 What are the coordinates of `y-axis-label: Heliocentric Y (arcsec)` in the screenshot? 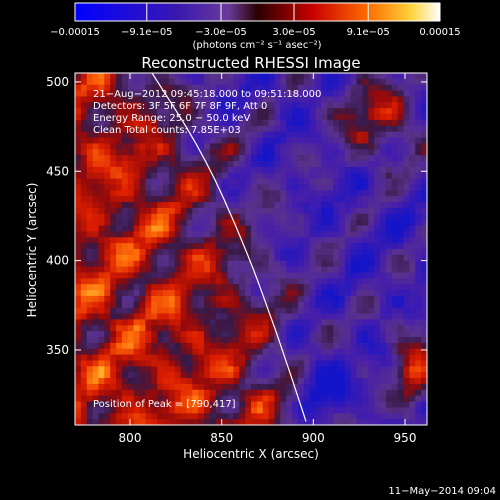 It's located at (32, 250).